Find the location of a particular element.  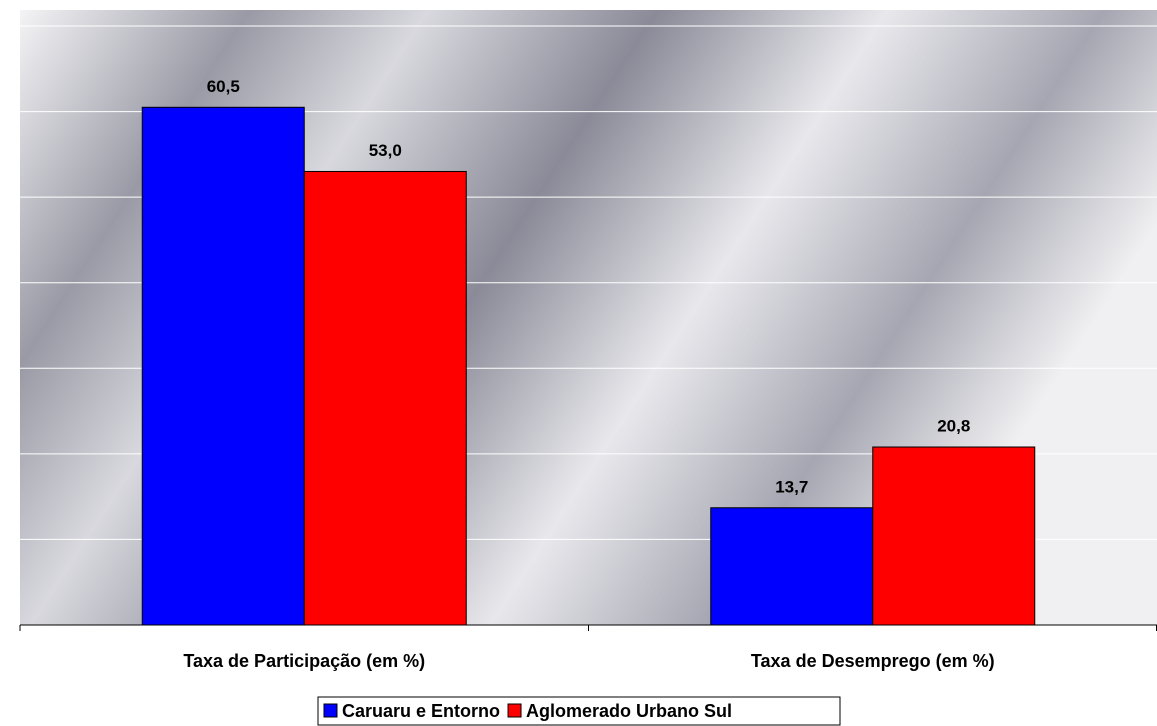

x-tick-label: Taxa de Desemprego (em %) is located at coordinates (873, 661).